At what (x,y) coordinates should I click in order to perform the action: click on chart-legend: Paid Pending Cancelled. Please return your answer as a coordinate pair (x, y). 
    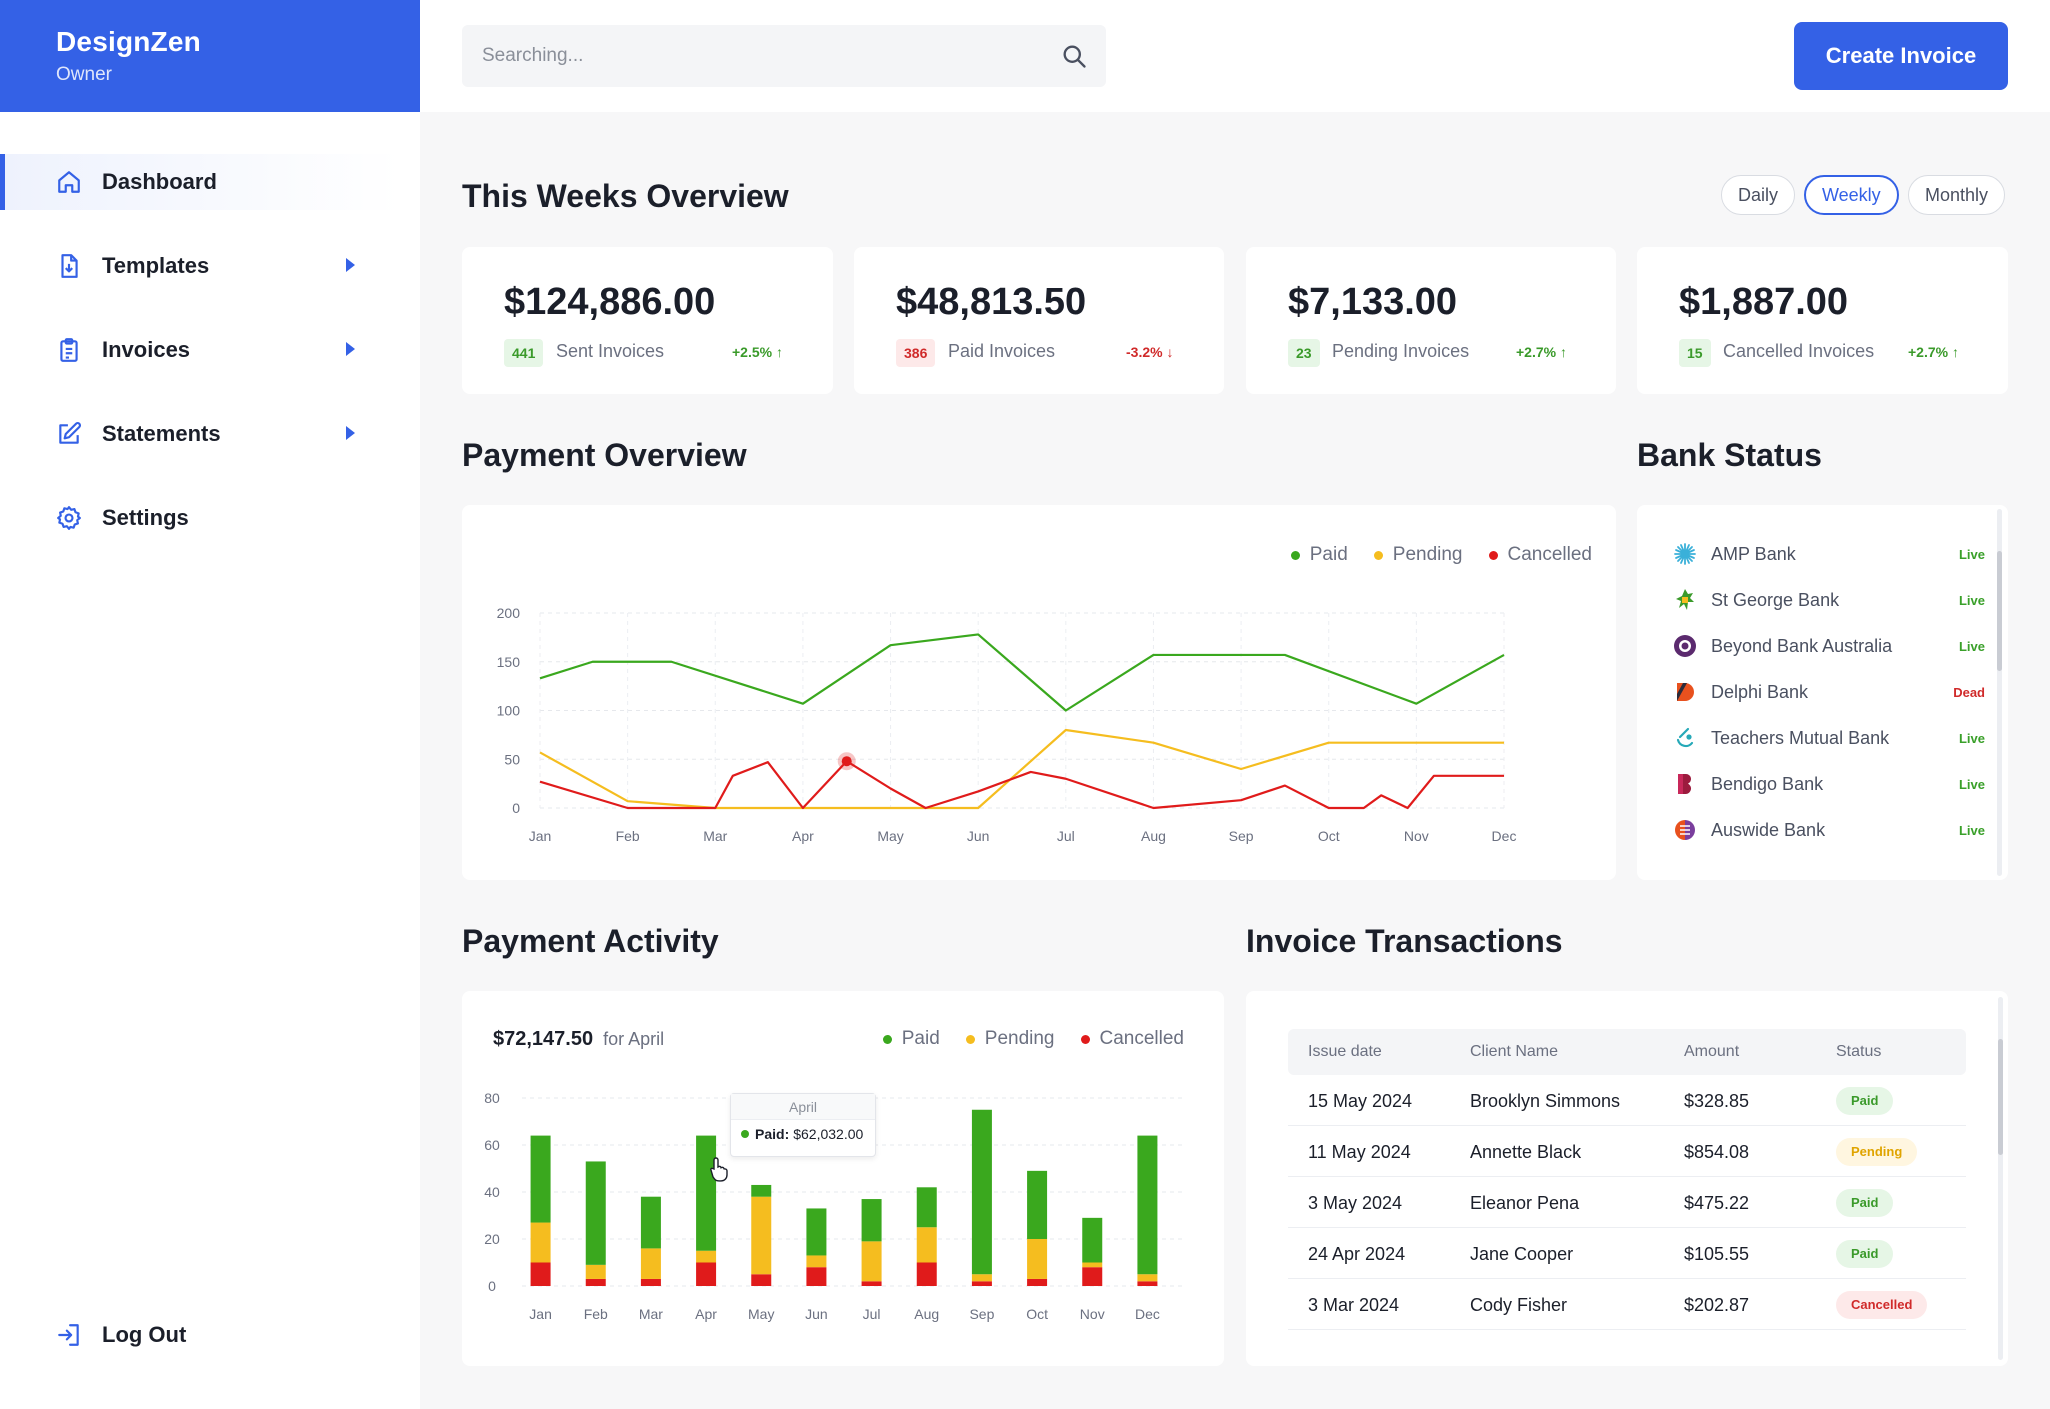
    Looking at the image, I should click on (1033, 1039).